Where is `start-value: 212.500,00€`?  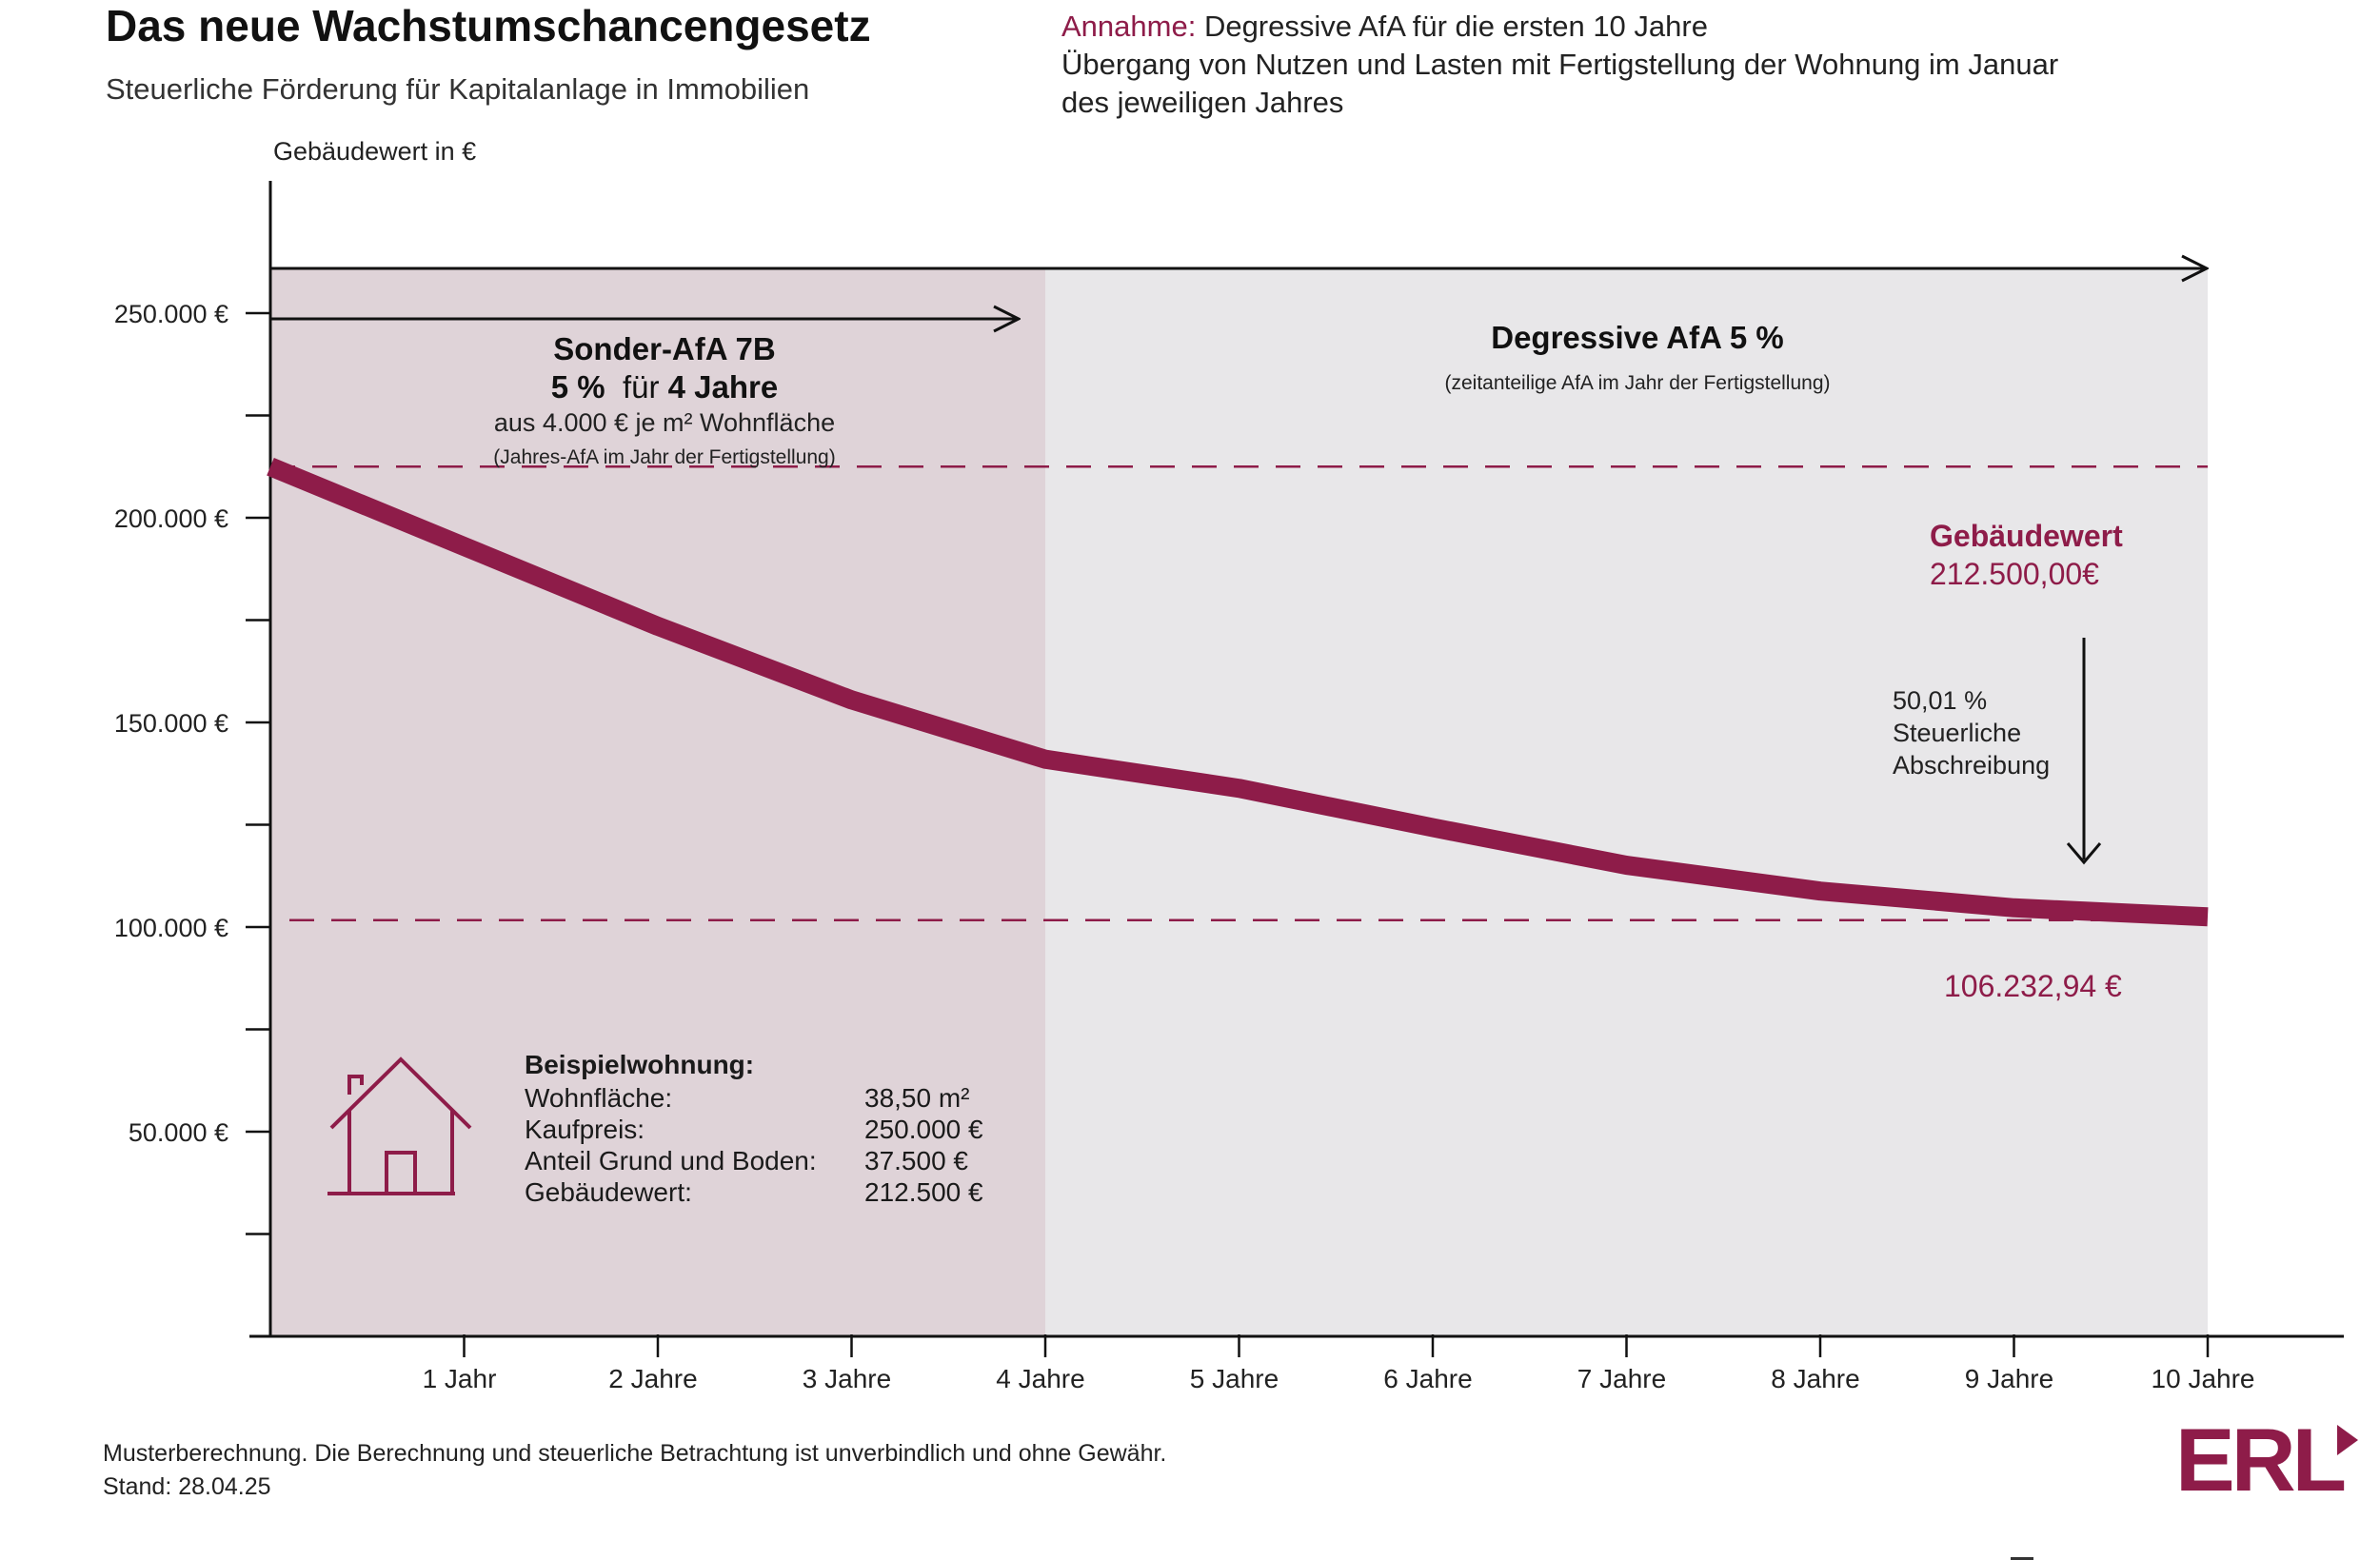
start-value: 212.500,00€ is located at coordinates (2014, 574).